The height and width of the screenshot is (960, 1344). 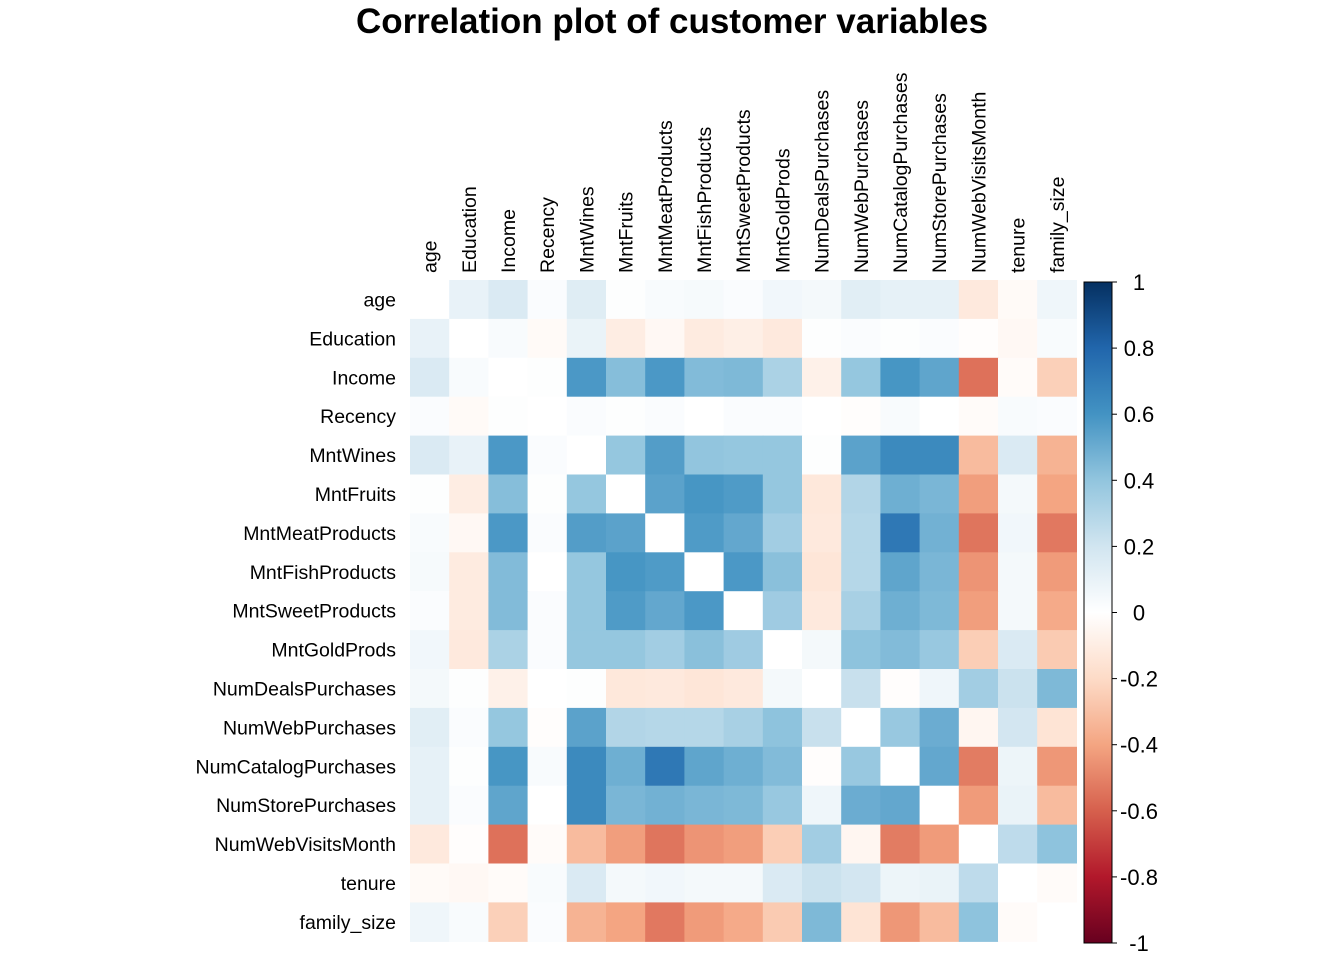 I want to click on column-label: MntMeatProducts, so click(x=666, y=196).